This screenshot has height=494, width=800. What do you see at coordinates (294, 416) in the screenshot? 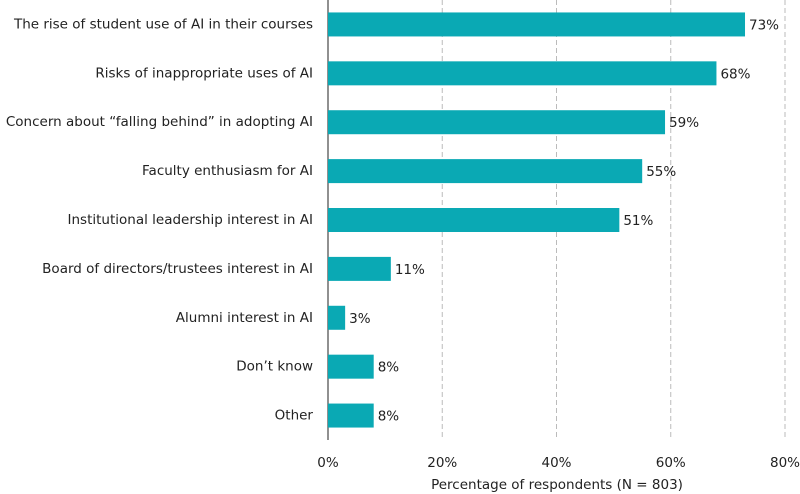
I see `y-tick-label: Other` at bounding box center [294, 416].